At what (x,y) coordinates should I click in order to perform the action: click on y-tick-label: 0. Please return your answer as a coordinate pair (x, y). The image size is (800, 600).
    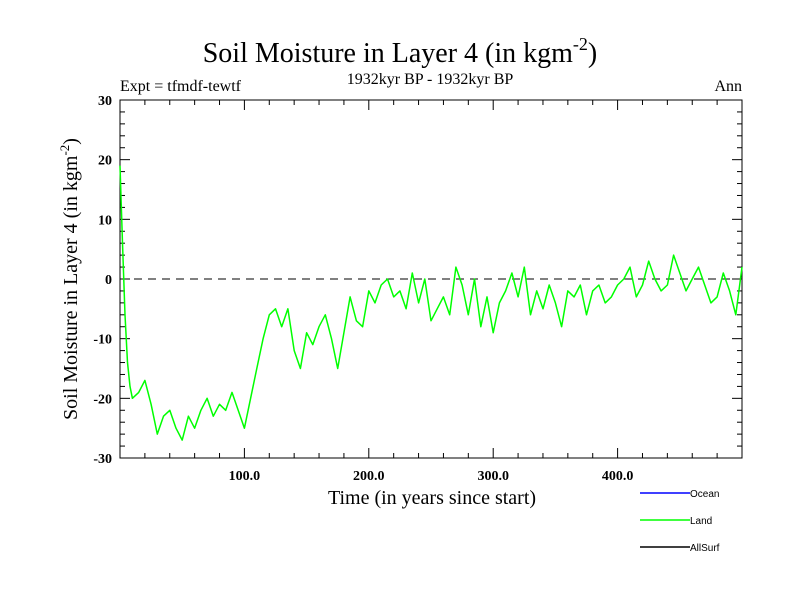
    Looking at the image, I should click on (108, 280).